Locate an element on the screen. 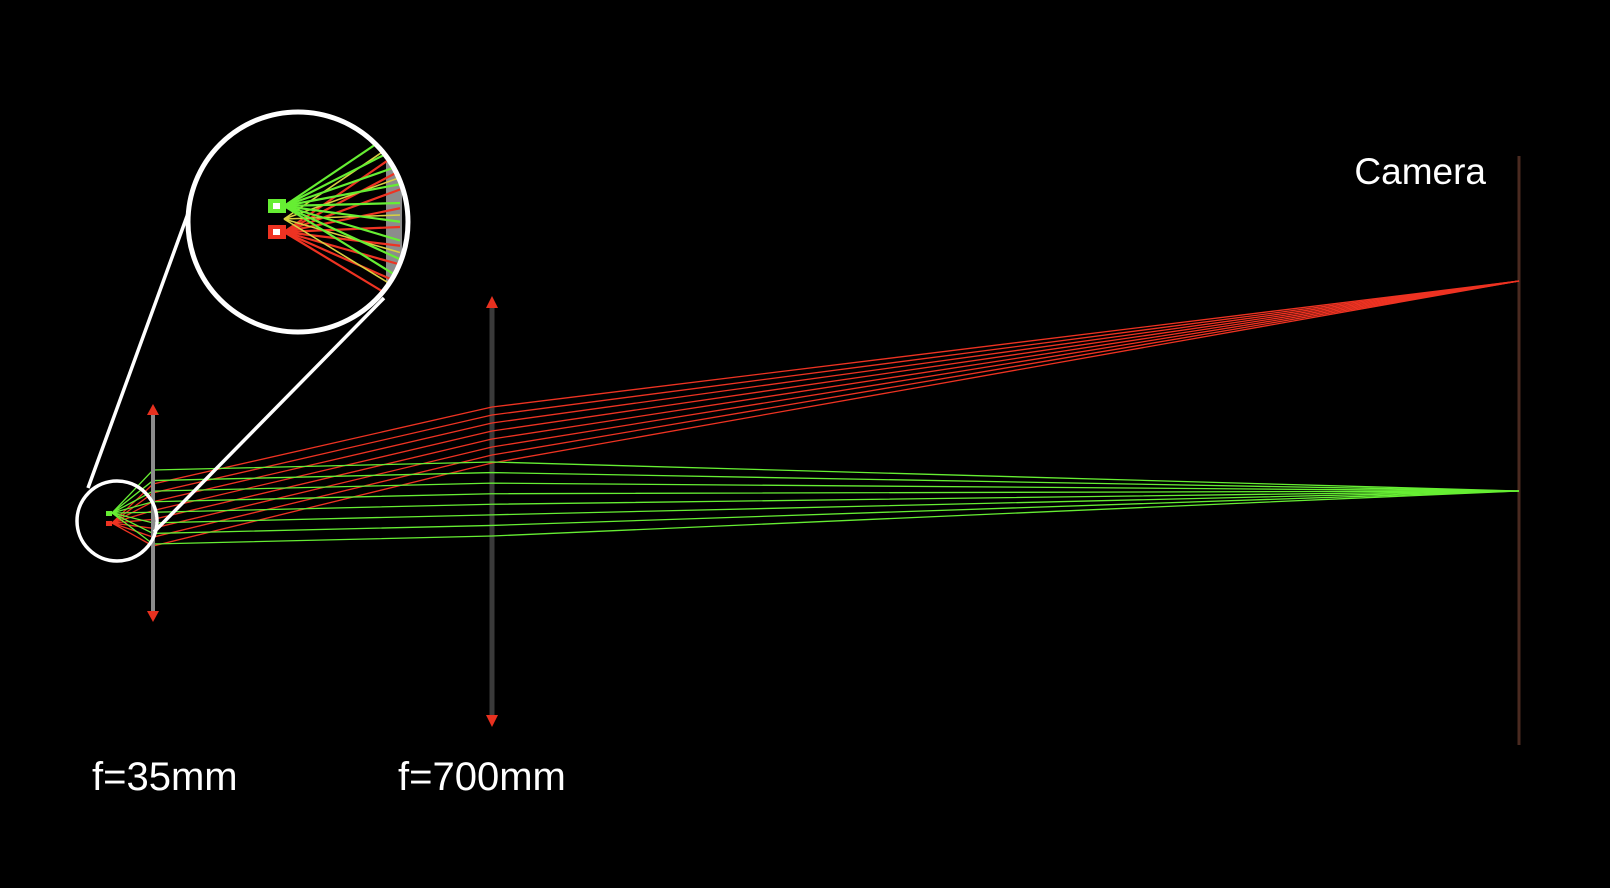 The image size is (1610, 888). zoomed-objective-lens is located at coordinates (394, 225).